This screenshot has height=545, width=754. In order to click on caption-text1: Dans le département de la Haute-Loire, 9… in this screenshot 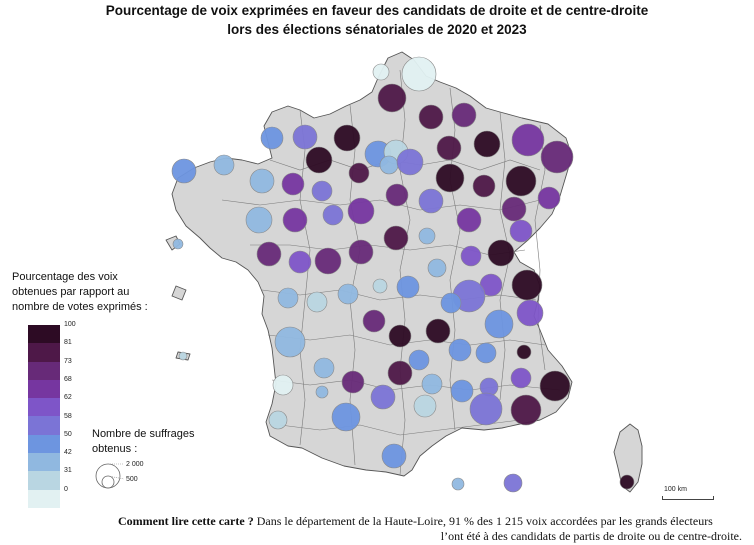, I will do `click(483, 521)`.